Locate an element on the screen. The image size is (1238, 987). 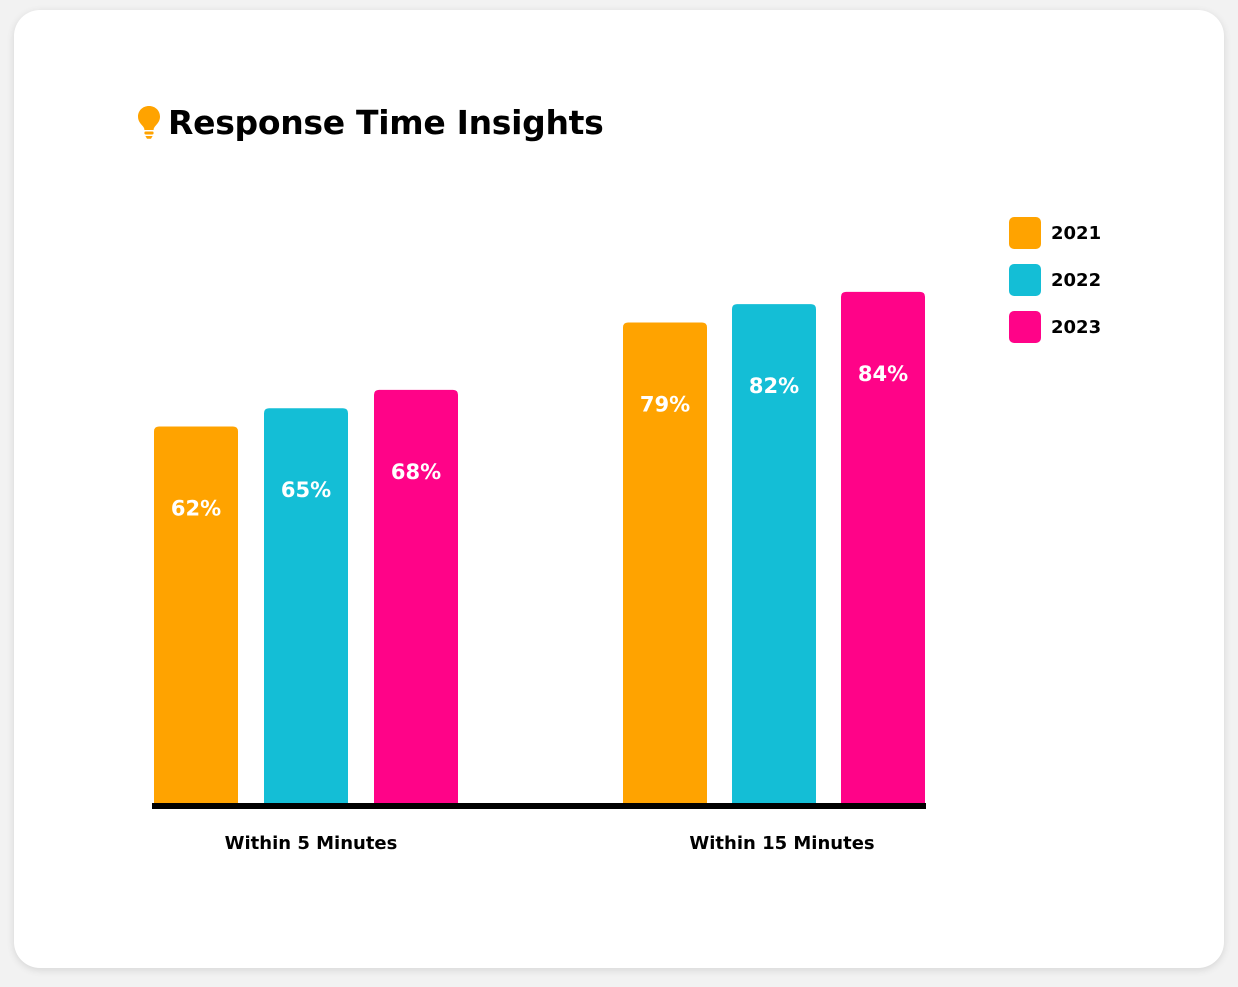
legend-item-2022: 2022 is located at coordinates (1055, 280).